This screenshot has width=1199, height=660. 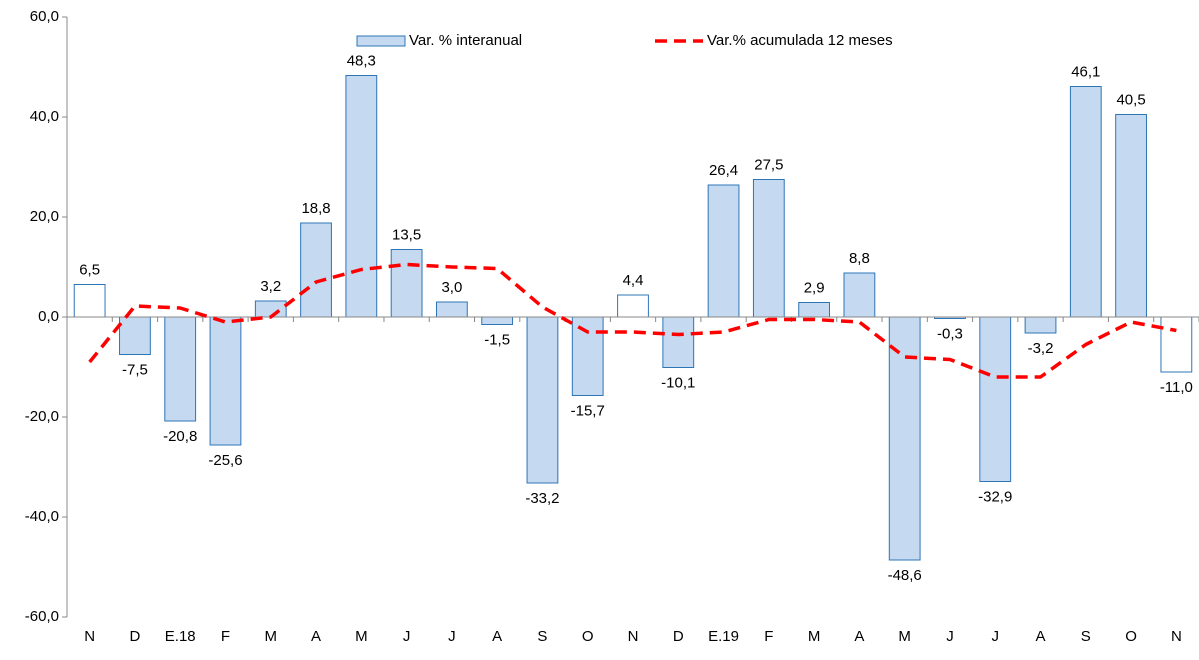 I want to click on y-tick-label: -60,0, so click(x=42, y=616).